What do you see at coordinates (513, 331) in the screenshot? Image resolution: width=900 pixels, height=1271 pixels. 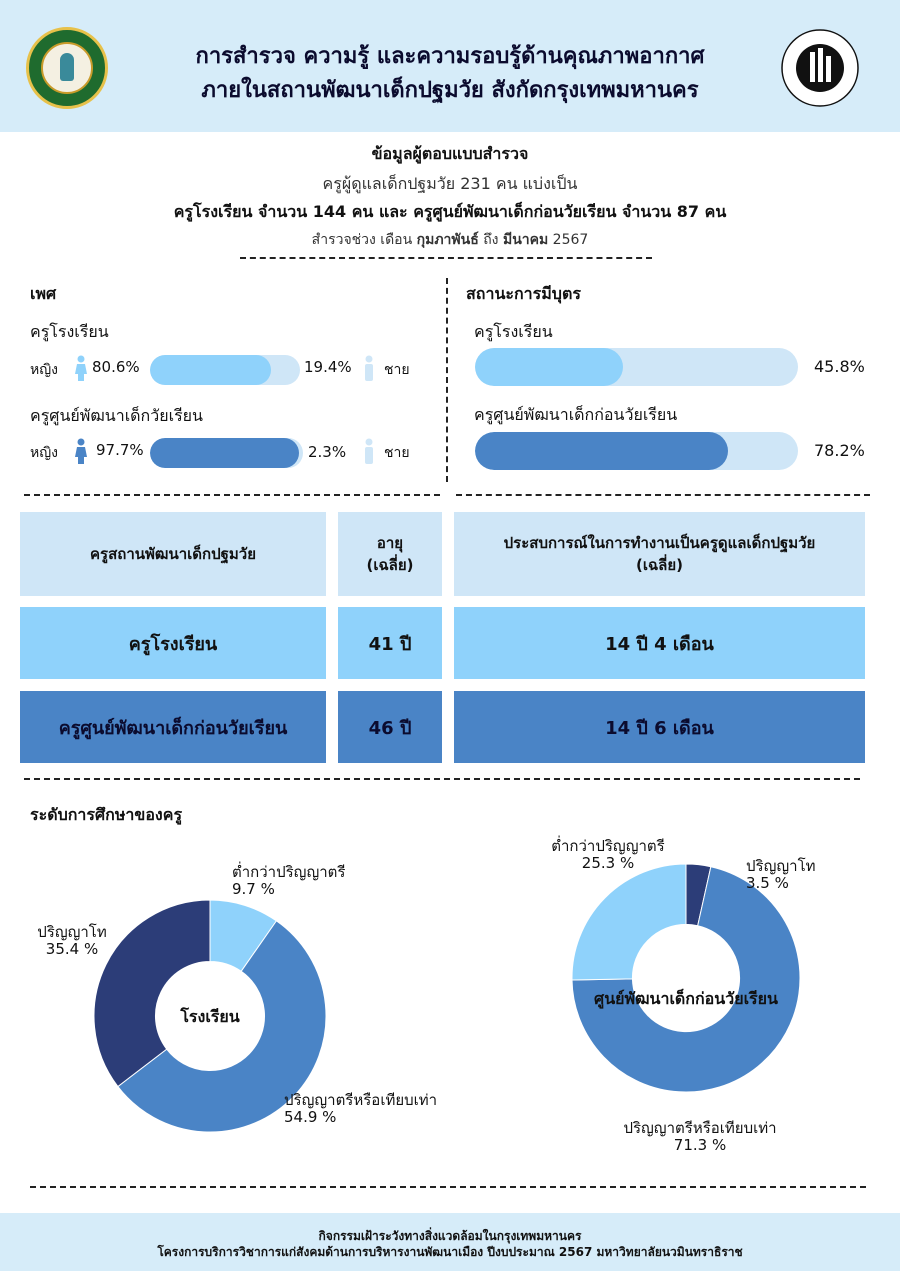 I see `parenthood-group-school-label: ครูโรงเรียน` at bounding box center [513, 331].